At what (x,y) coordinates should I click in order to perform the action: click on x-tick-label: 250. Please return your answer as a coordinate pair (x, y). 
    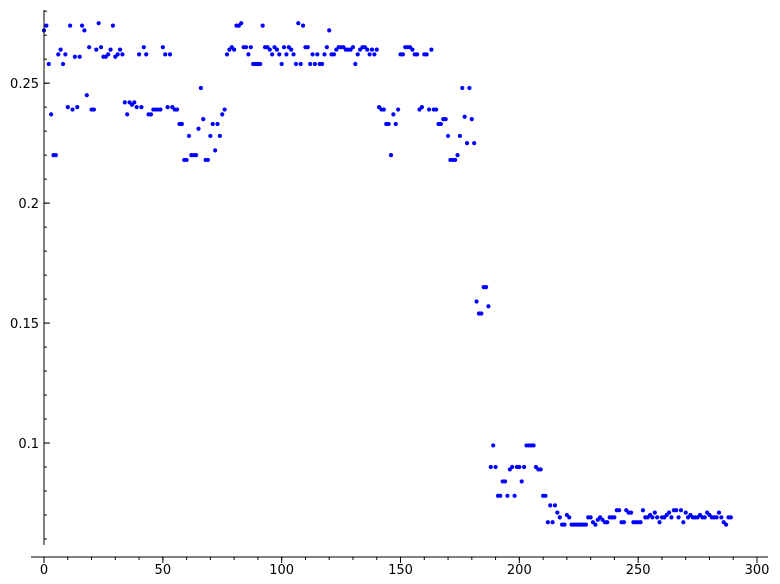
    Looking at the image, I should click on (638, 570).